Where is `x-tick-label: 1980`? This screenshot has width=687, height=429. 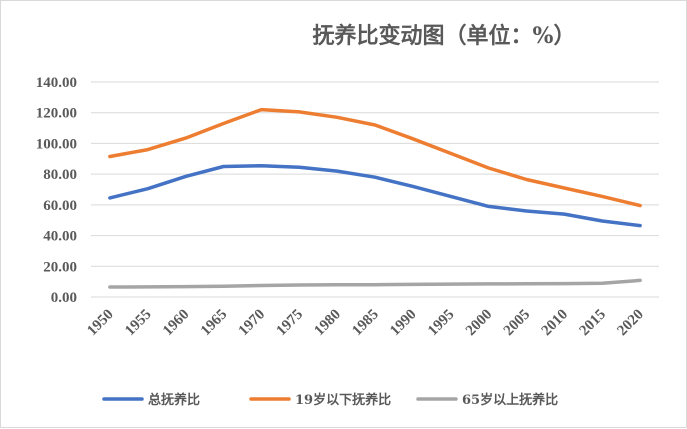 x-tick-label: 1980 is located at coordinates (327, 323).